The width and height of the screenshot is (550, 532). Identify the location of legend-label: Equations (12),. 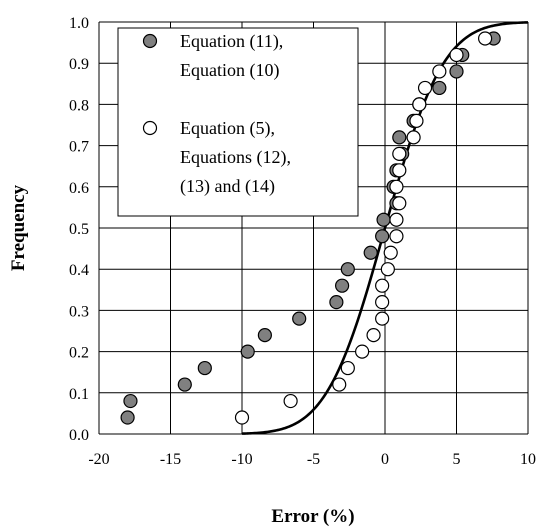
(235, 157).